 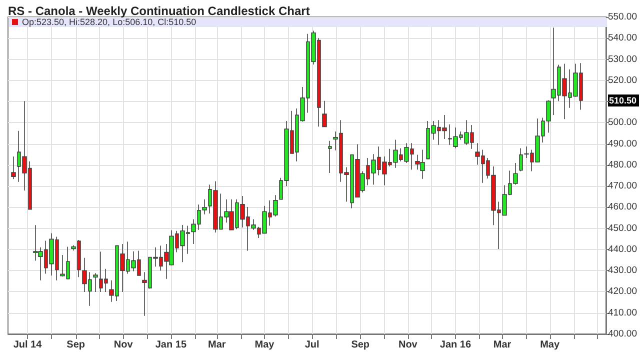 What do you see at coordinates (623, 207) in the screenshot?
I see `y-tick-label: 460.00` at bounding box center [623, 207].